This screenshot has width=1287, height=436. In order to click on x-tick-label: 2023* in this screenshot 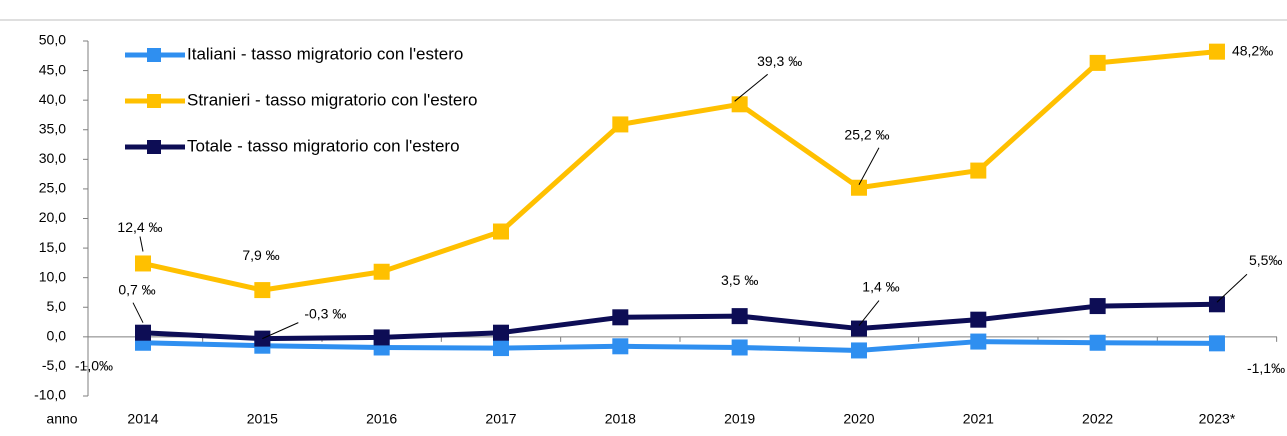, I will do `click(1217, 419)`.